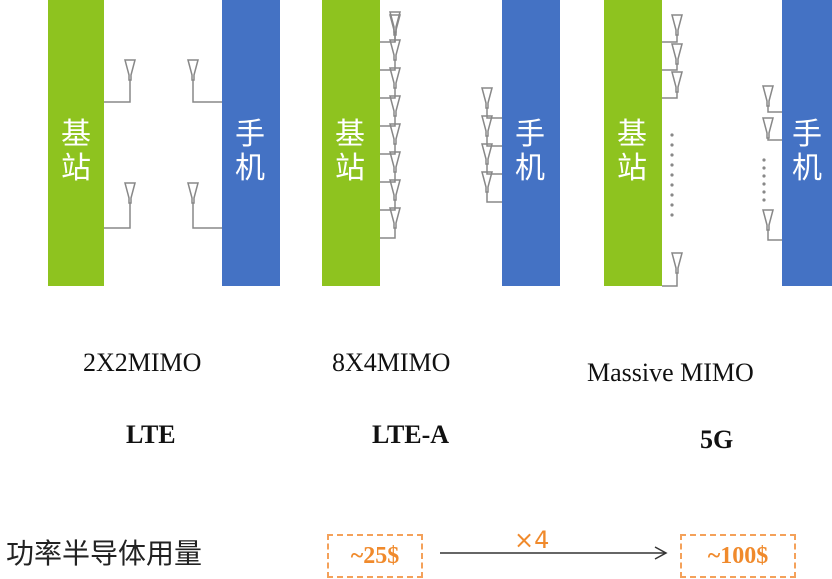  I want to click on generation-label-2: LTE-A, so click(411, 434).